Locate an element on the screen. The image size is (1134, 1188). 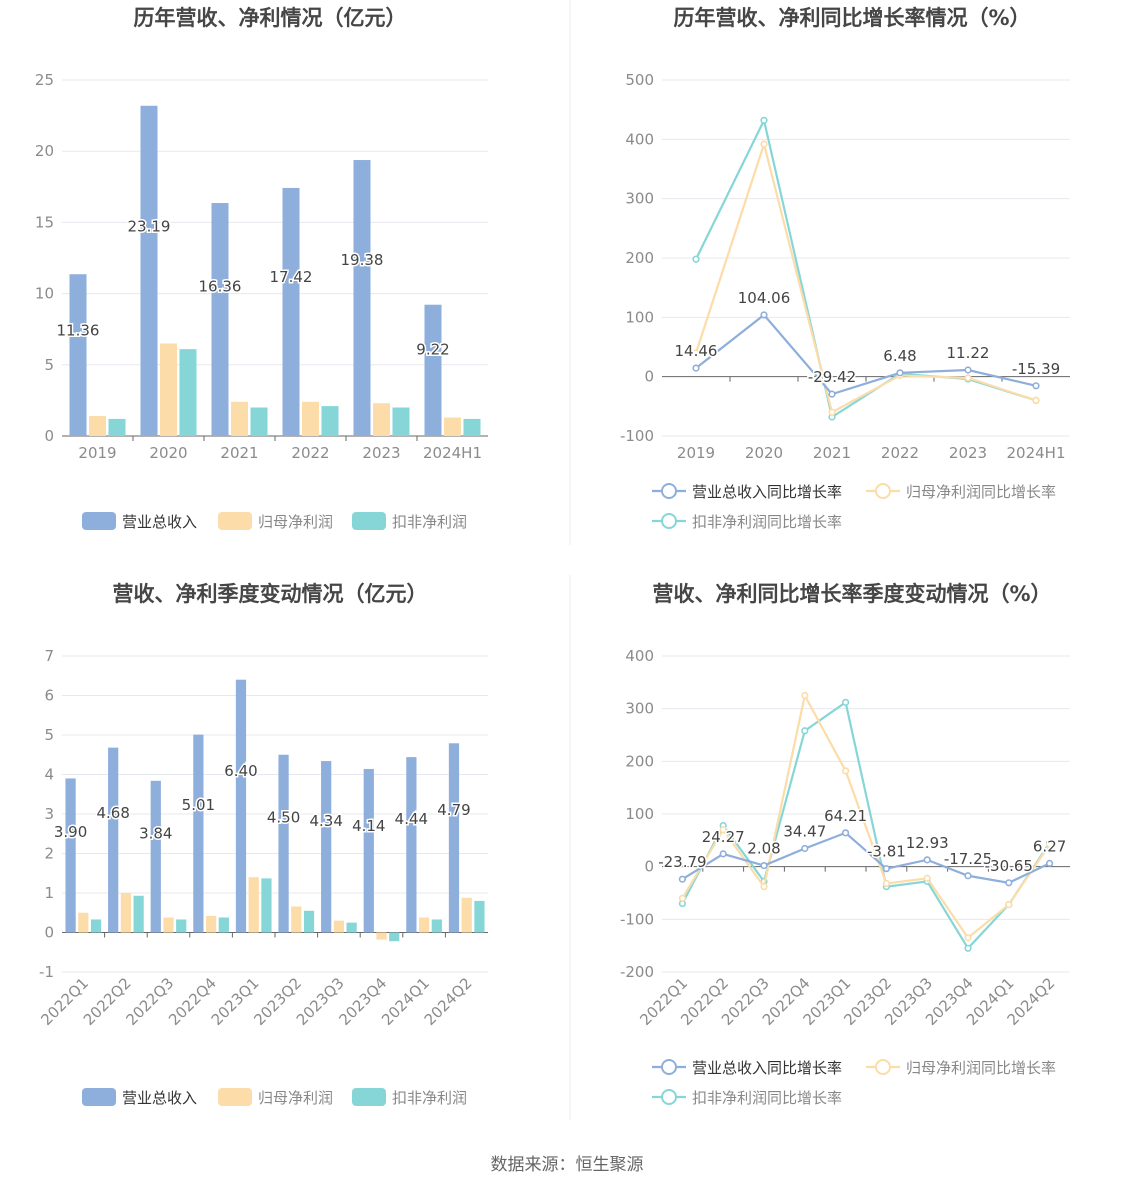
y-tick-label: 400 is located at coordinates (639, 656).